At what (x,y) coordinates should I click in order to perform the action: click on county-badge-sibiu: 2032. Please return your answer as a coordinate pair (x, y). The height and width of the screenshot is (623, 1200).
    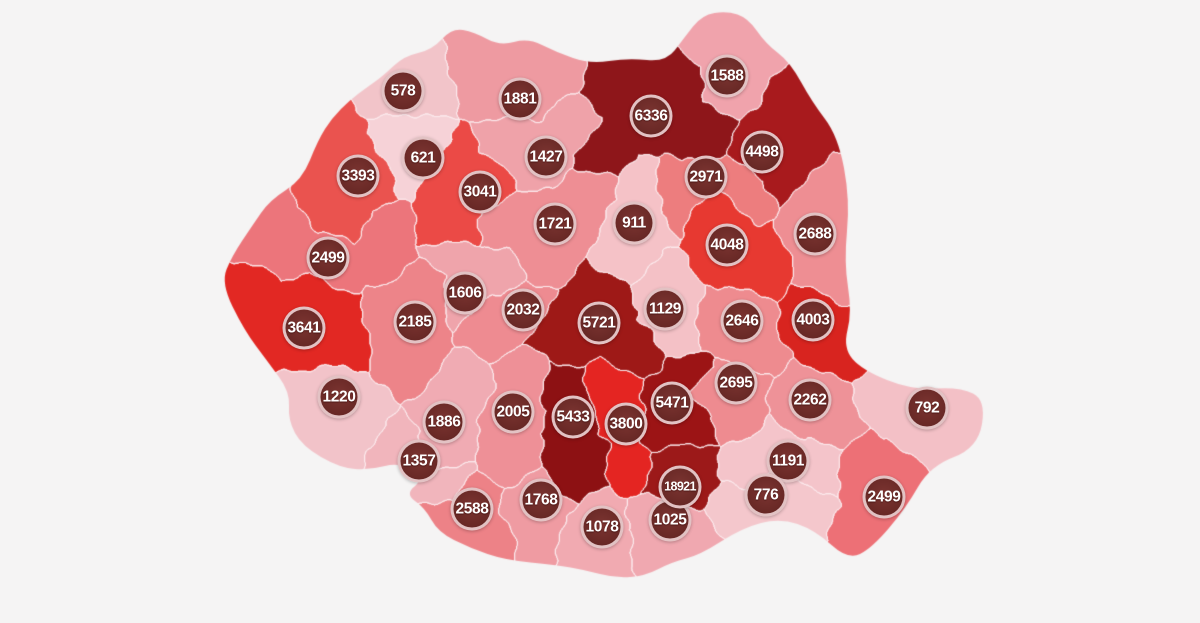
    Looking at the image, I should click on (523, 310).